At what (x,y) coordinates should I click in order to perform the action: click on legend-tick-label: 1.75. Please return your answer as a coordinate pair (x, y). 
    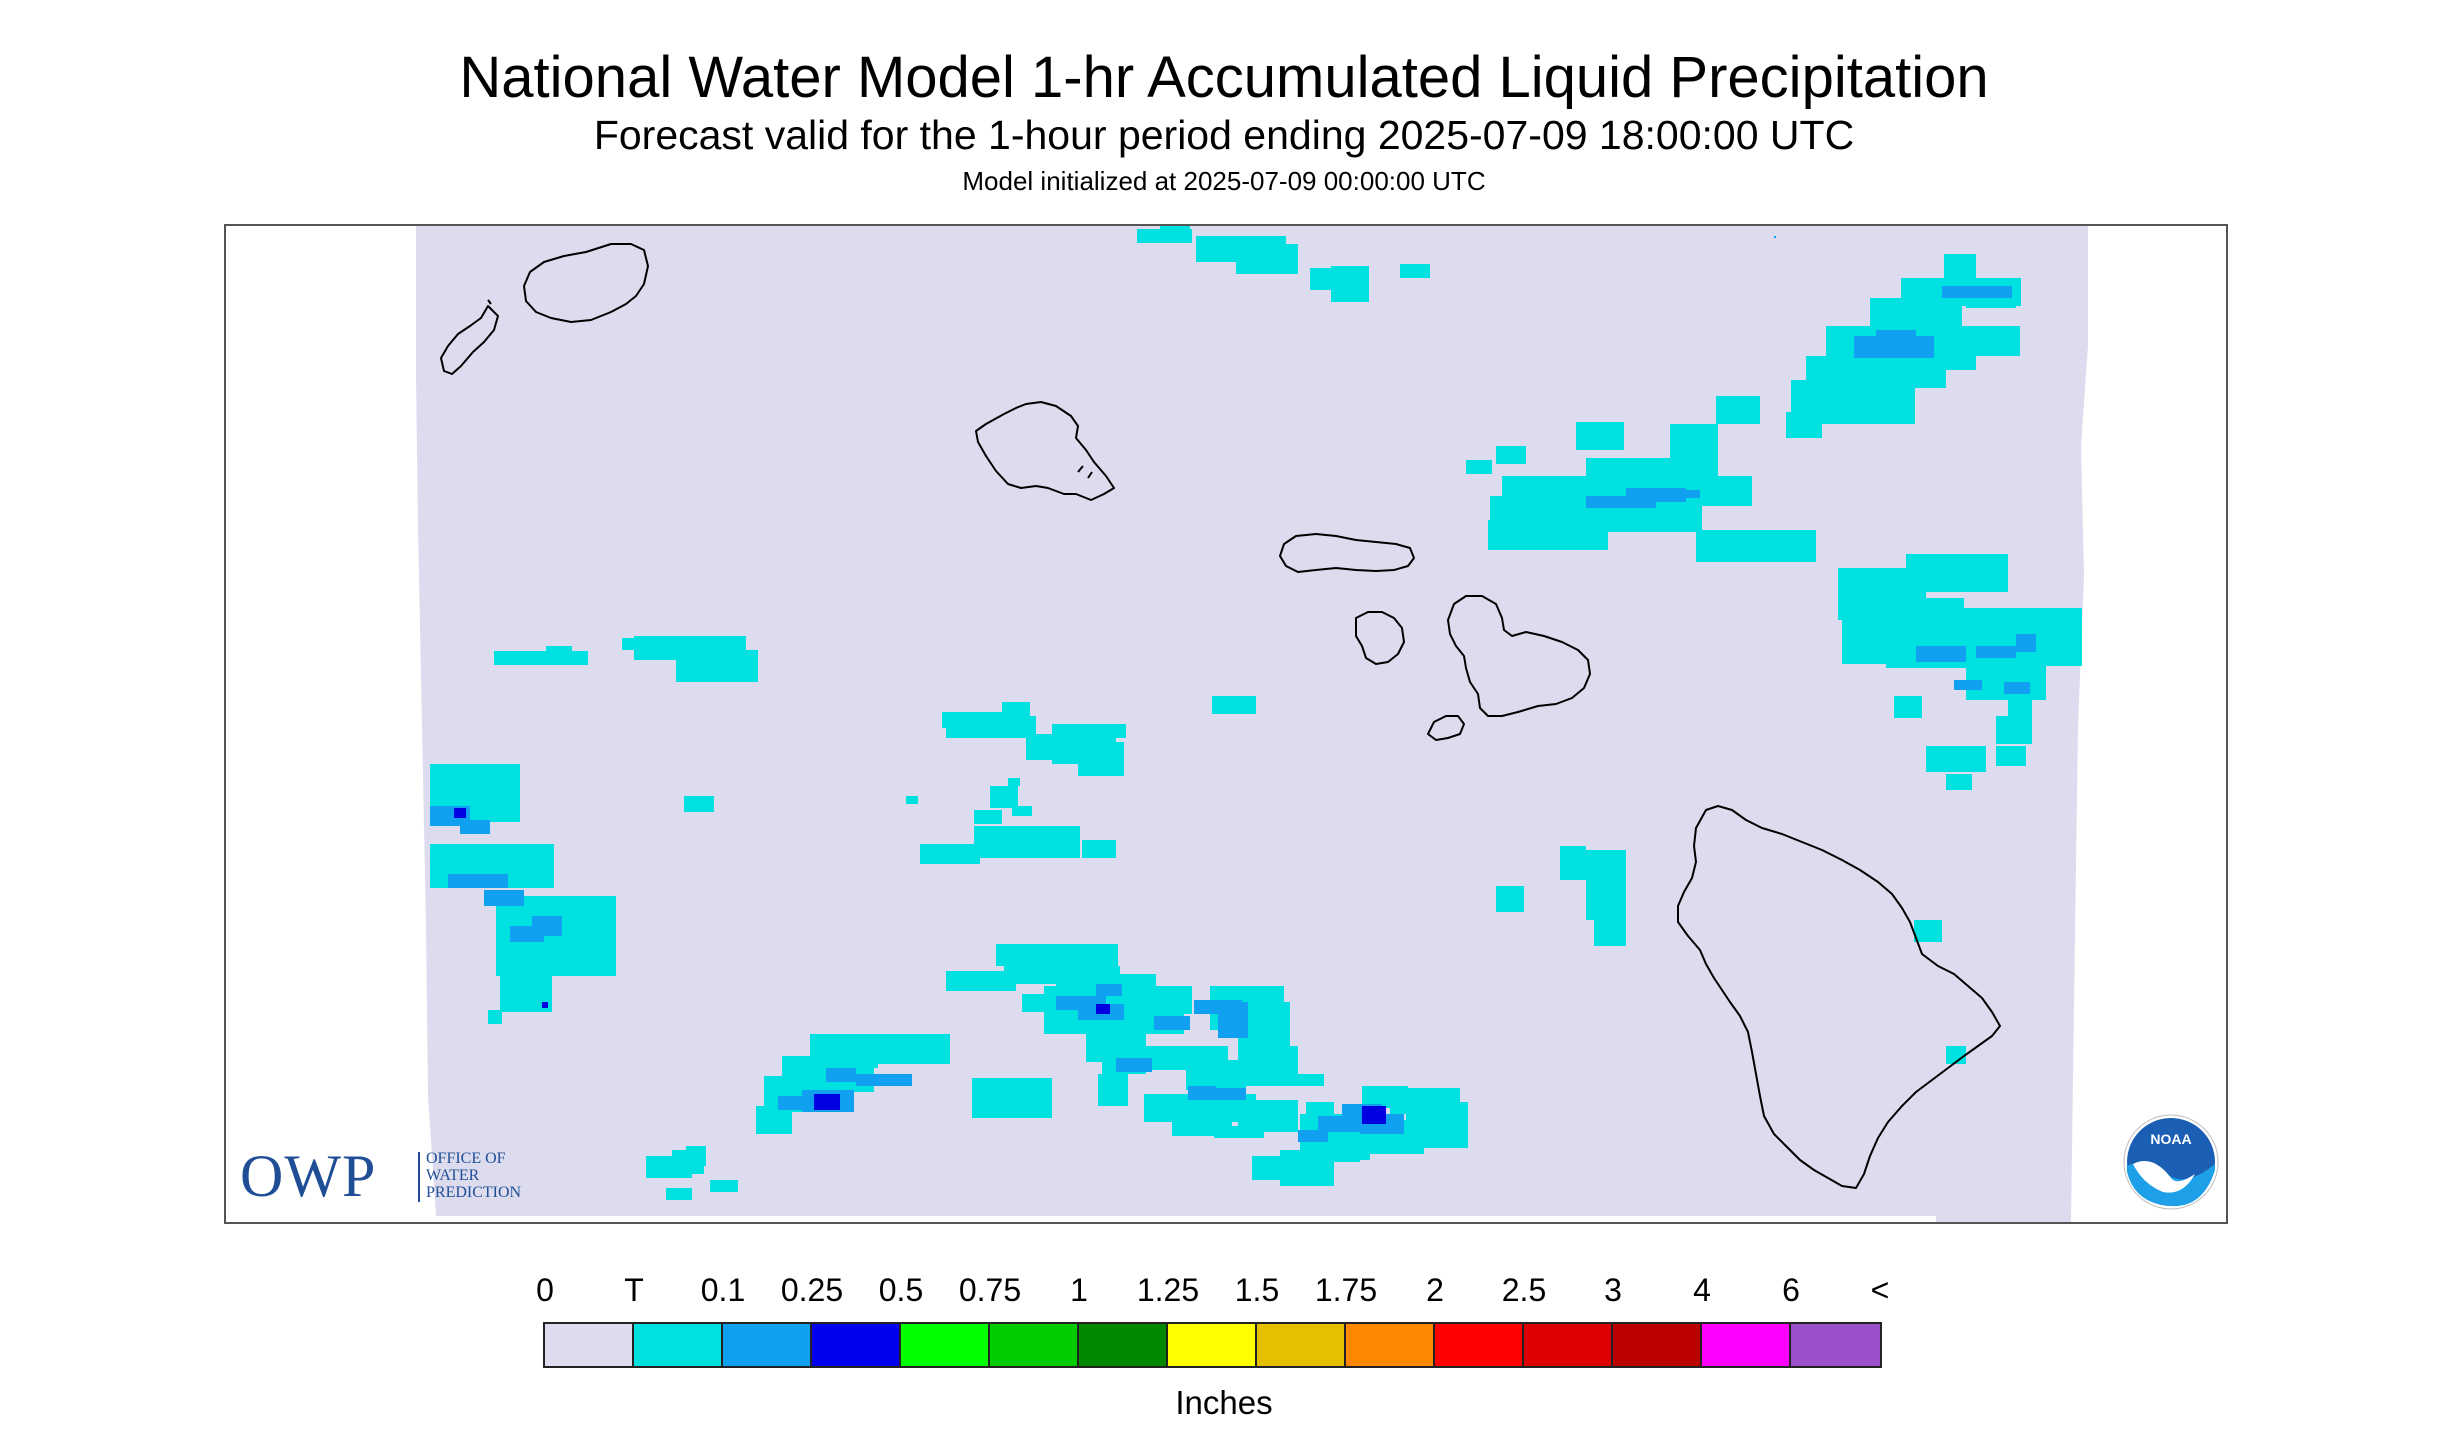
    Looking at the image, I should click on (1346, 1290).